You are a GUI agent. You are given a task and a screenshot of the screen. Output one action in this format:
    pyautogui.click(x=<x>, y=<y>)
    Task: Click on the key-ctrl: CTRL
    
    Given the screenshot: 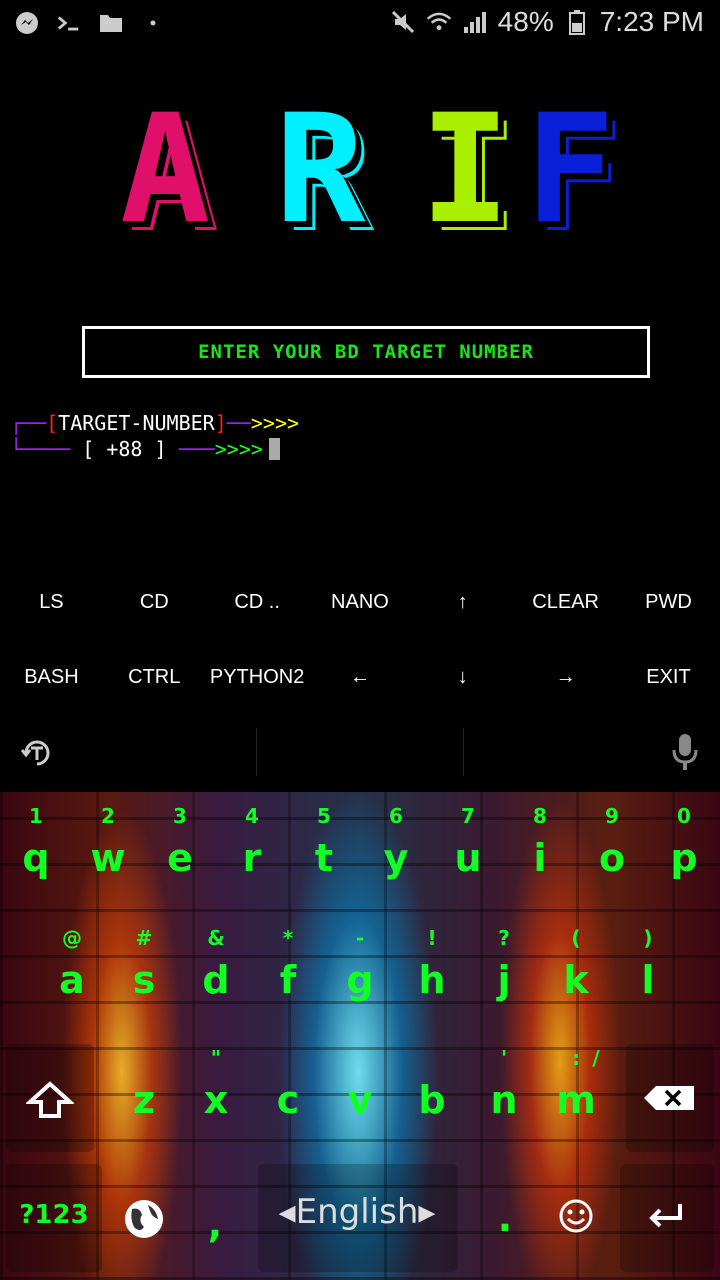 What is the action you would take?
    pyautogui.click(x=154, y=677)
    